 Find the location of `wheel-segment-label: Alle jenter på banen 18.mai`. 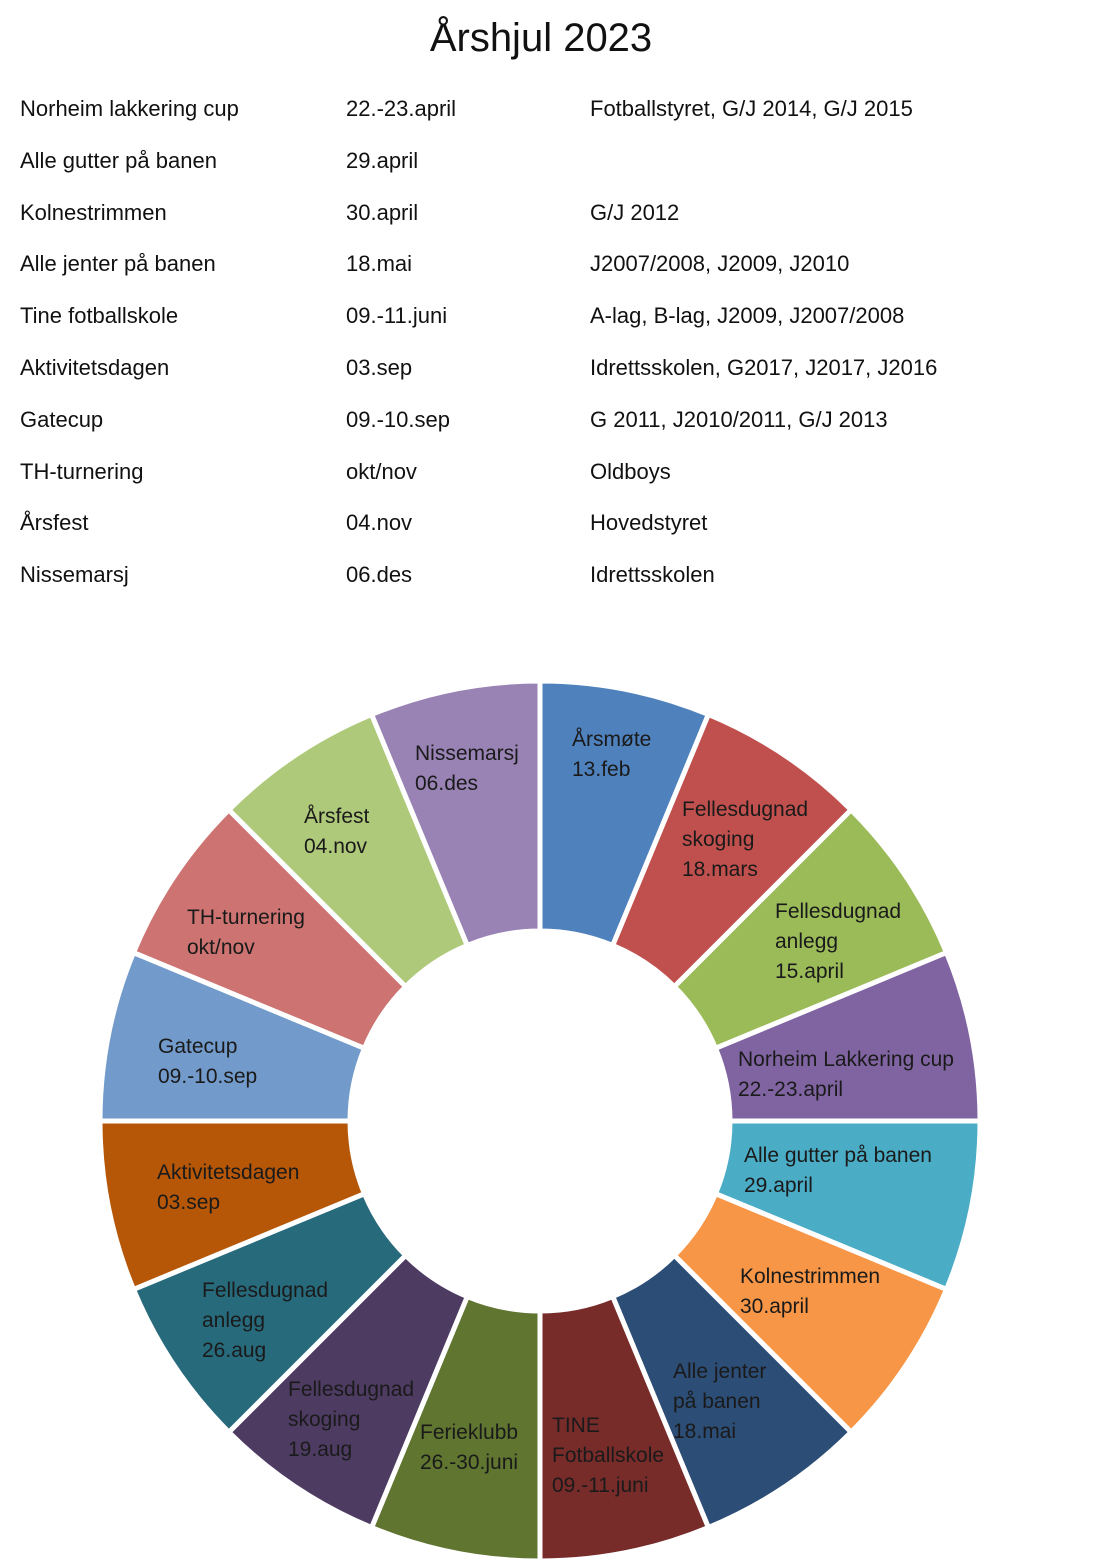

wheel-segment-label: Alle jenter på banen 18.mai is located at coordinates (719, 1401).